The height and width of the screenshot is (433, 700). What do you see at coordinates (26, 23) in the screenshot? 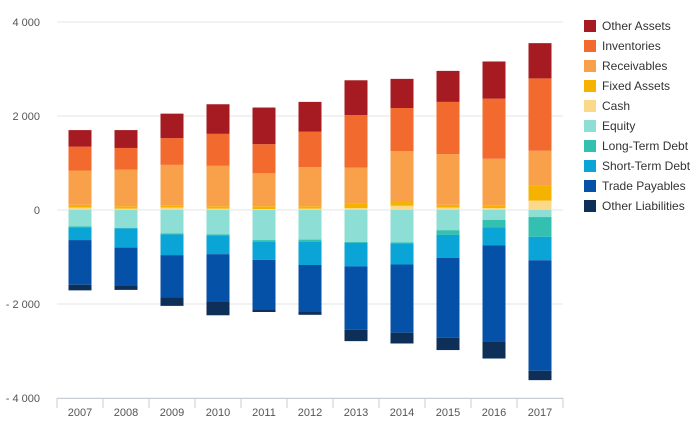
I see `y-tick-label: 4 000` at bounding box center [26, 23].